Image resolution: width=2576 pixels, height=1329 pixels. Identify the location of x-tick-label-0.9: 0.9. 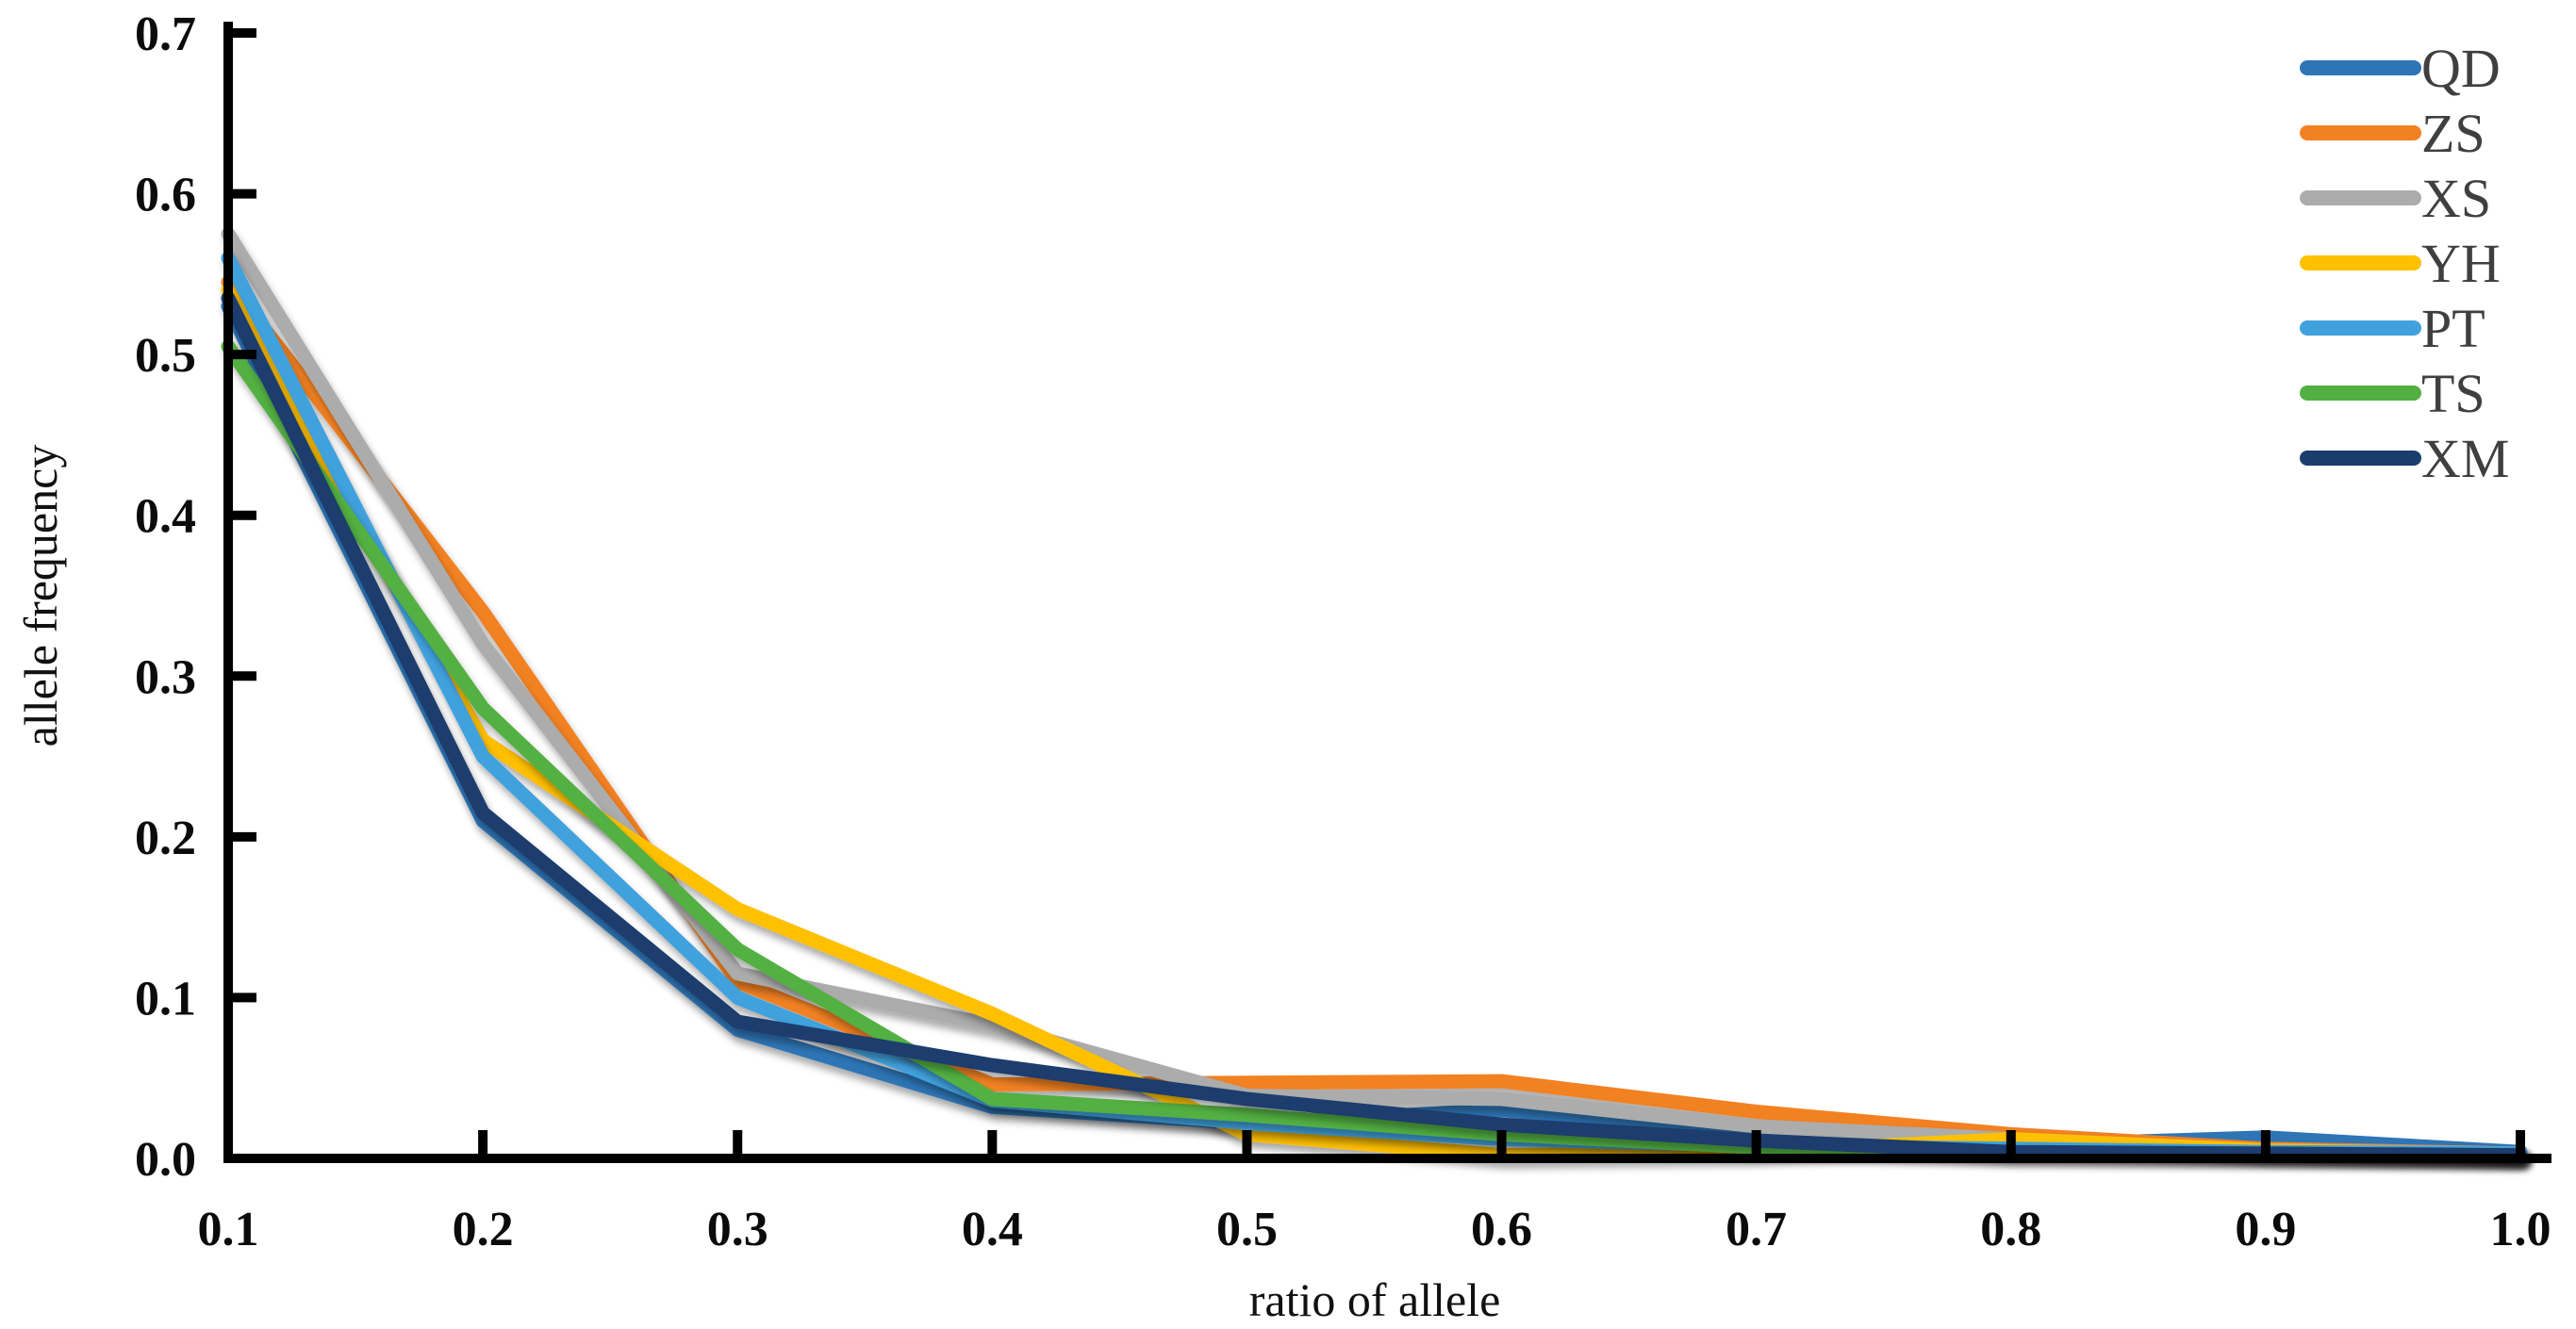
(2265, 1229).